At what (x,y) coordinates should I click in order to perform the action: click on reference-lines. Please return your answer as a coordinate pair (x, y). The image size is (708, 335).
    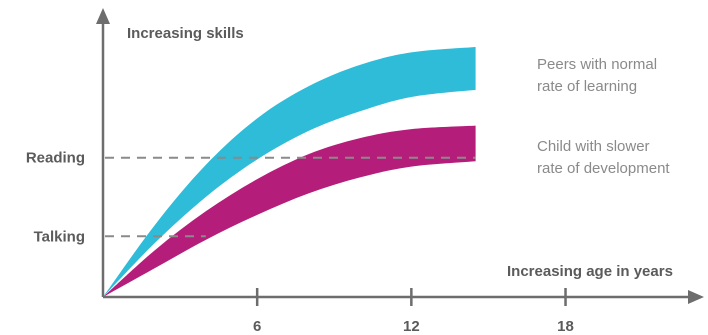
    Looking at the image, I should click on (290, 197).